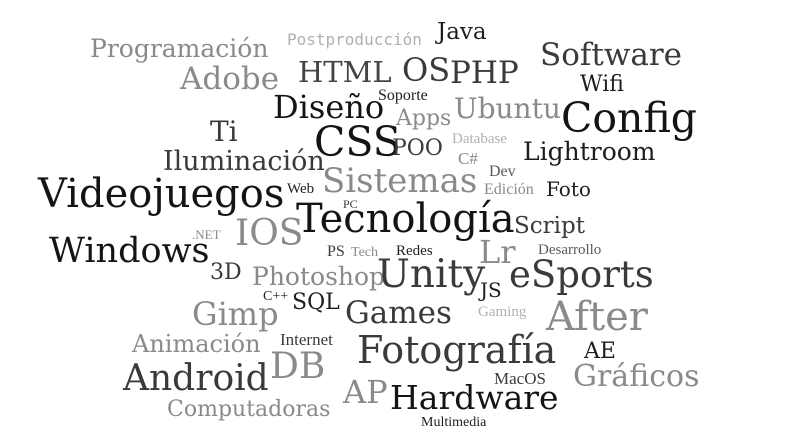 The height and width of the screenshot is (447, 800). I want to click on word-net: .NET, so click(206, 234).